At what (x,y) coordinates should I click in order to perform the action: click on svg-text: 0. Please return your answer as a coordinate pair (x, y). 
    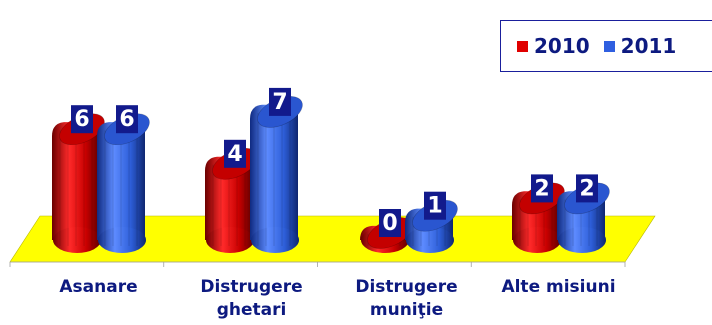
    Looking at the image, I should click on (389, 223).